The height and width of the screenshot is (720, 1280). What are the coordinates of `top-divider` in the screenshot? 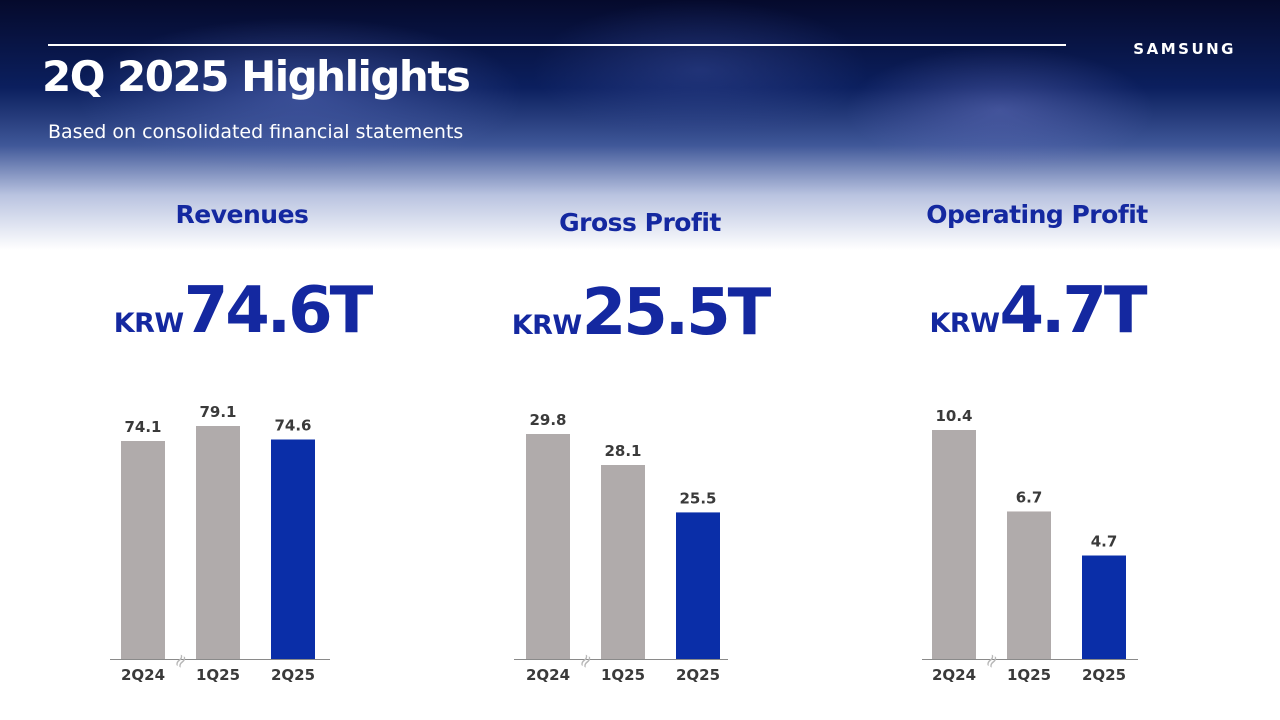 It's located at (557, 45).